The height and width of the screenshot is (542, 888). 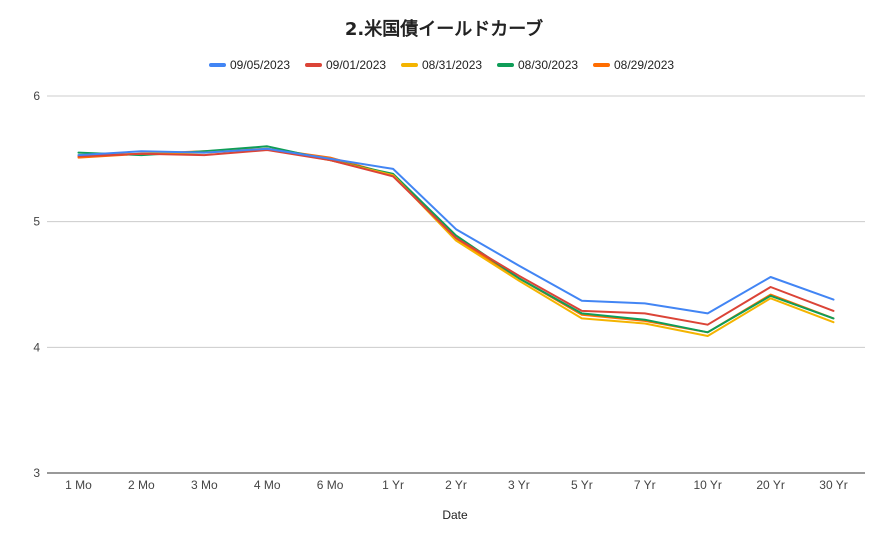 I want to click on x-tick-label: 3 Yr, so click(x=519, y=485).